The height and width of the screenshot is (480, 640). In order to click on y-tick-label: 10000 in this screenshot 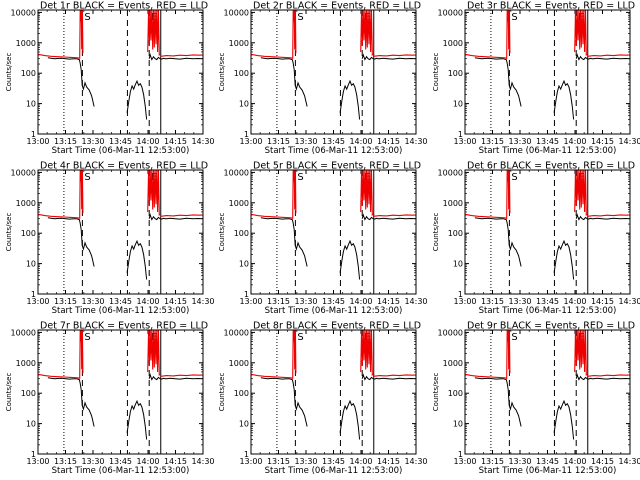, I will do `click(23, 172)`.